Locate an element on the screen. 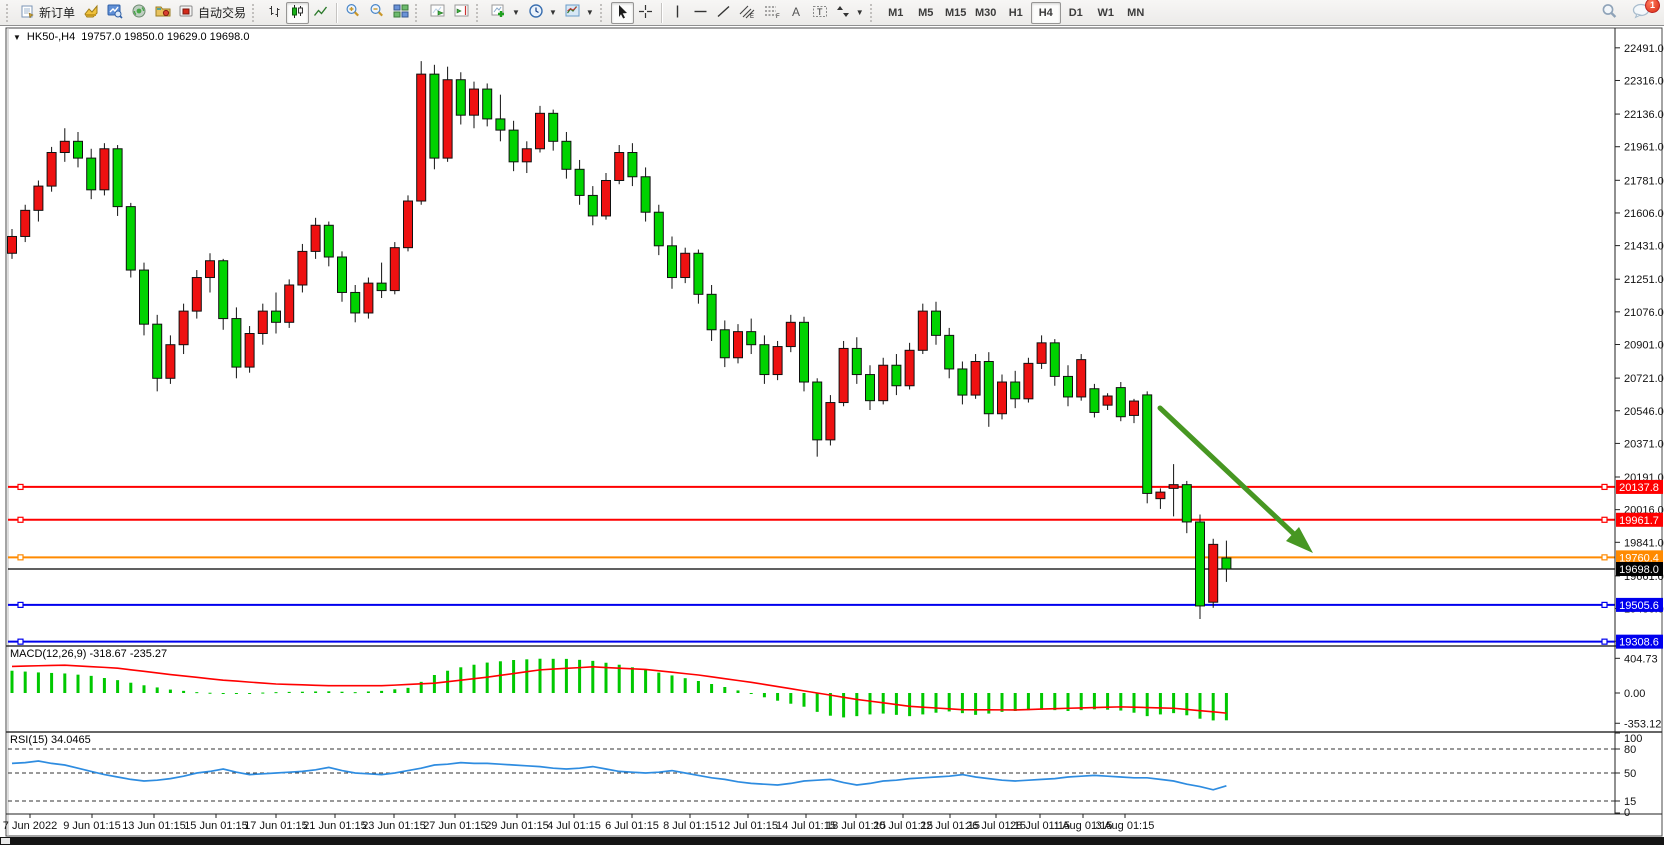 This screenshot has height=845, width=1664. cursor-button is located at coordinates (622, 12).